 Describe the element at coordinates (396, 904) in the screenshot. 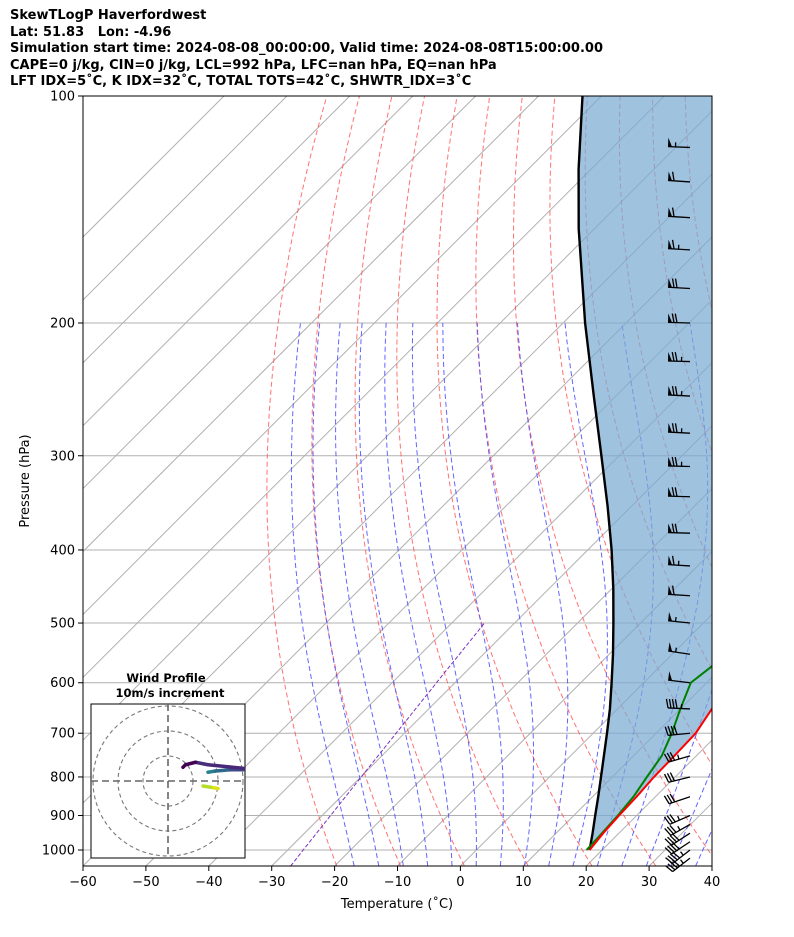

I see `x-axis-label: Temperature (˚C)` at that location.